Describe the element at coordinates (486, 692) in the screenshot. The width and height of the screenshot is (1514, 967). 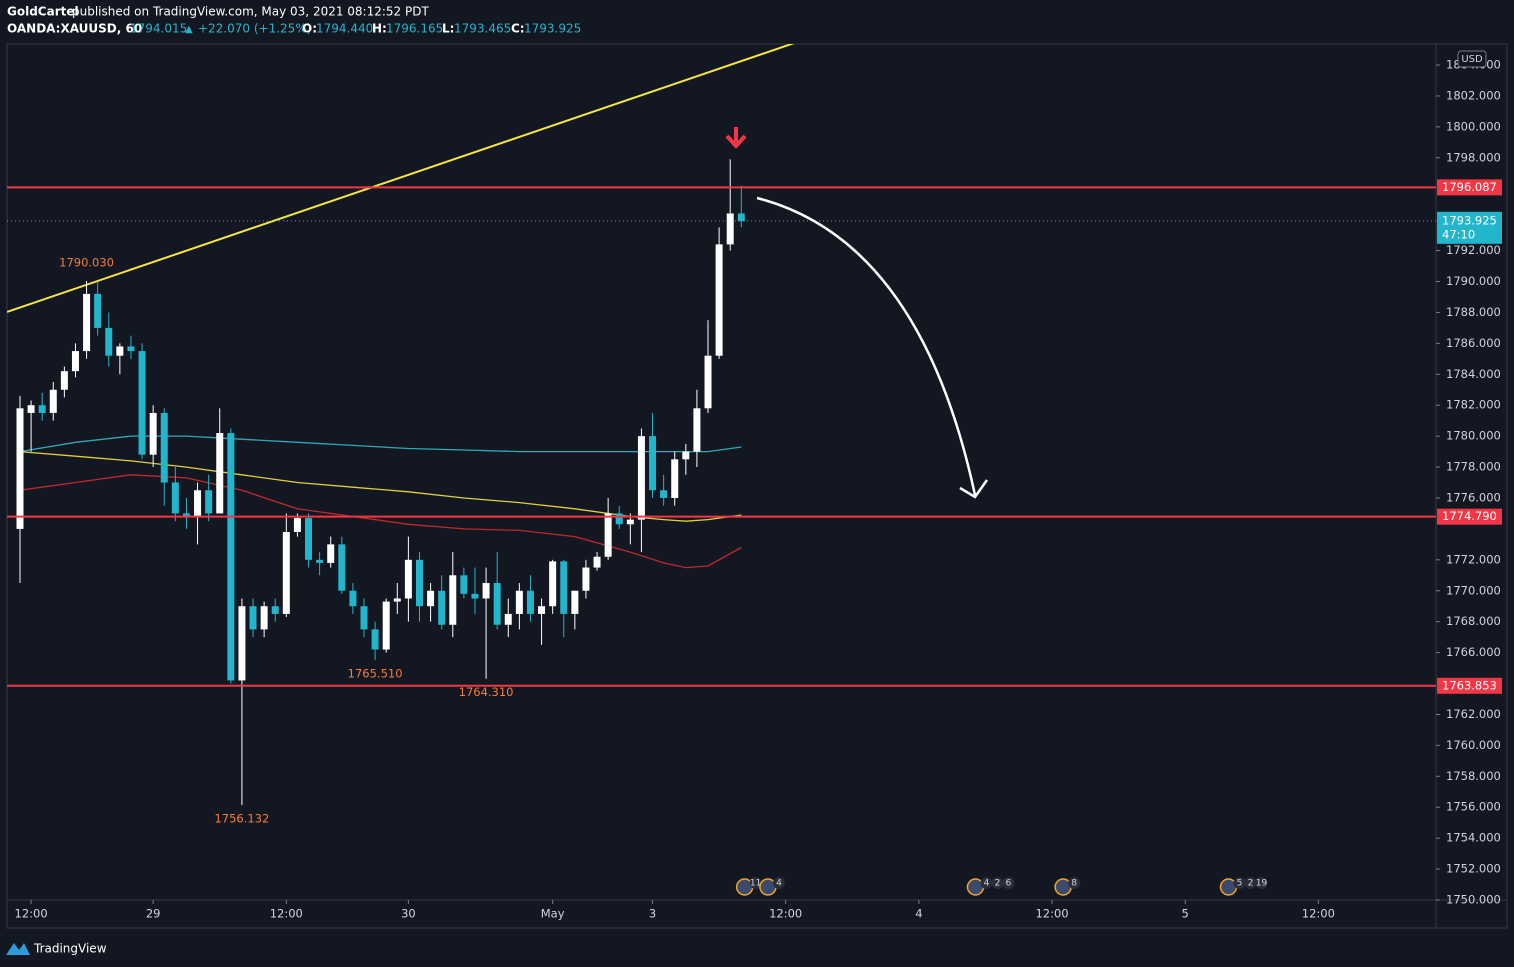
I see `price-annotation: 1764.310` at that location.